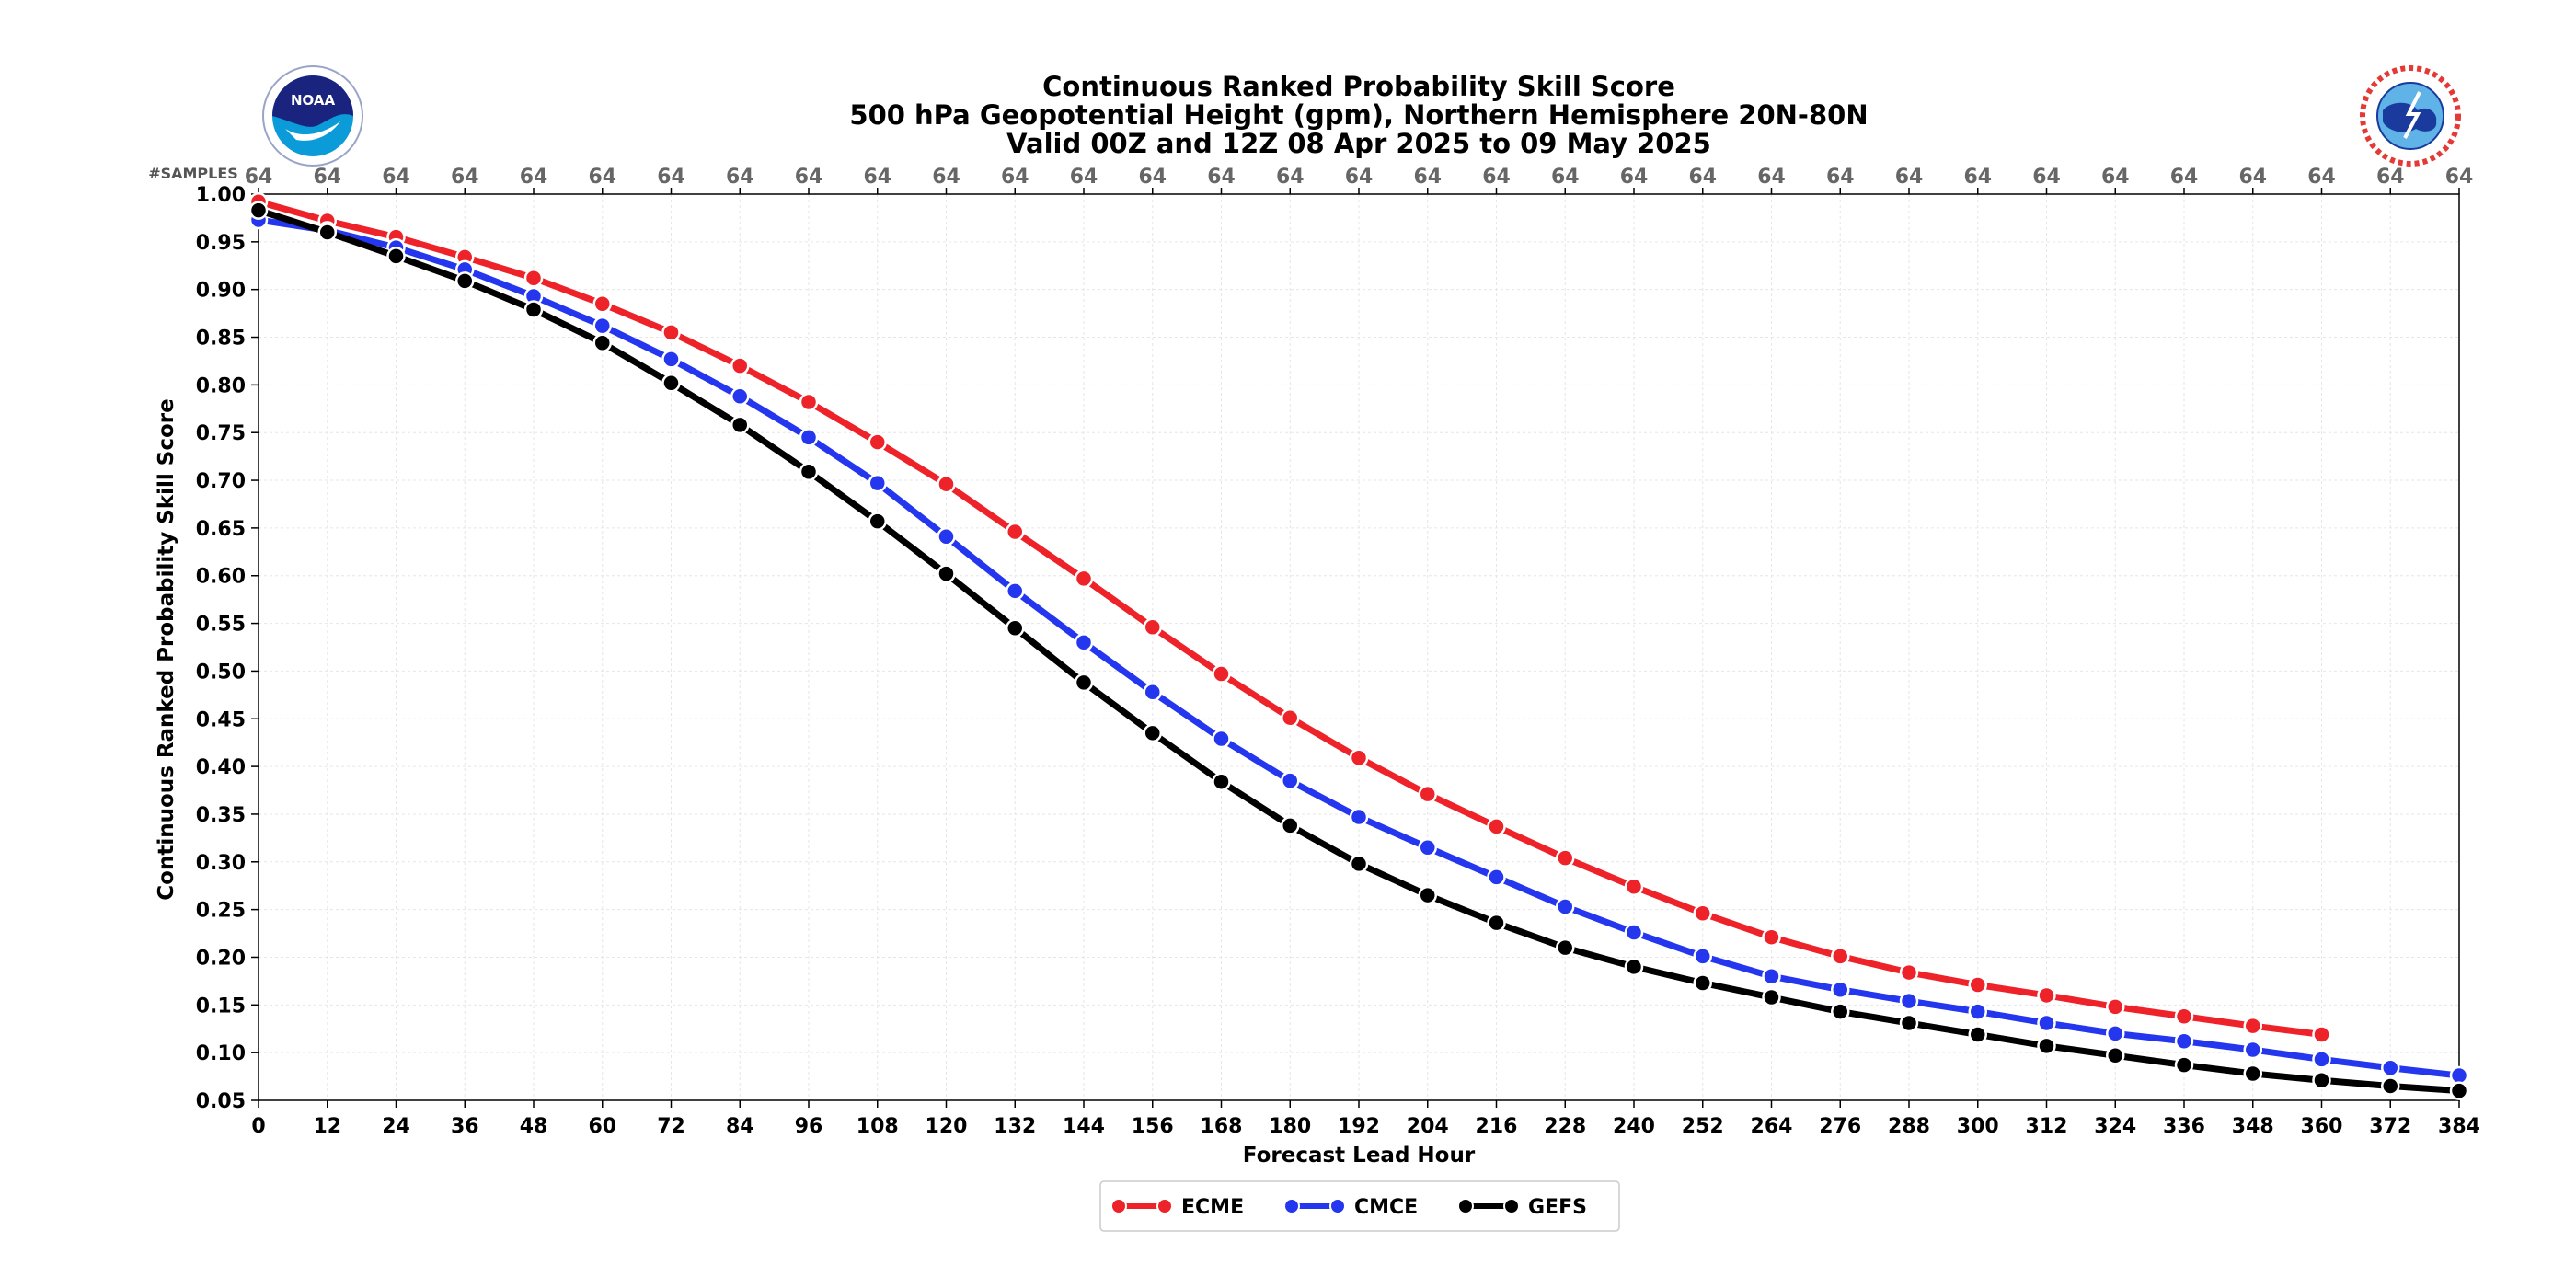  Describe the element at coordinates (1840, 1126) in the screenshot. I see `x-tick-label: 276` at that location.